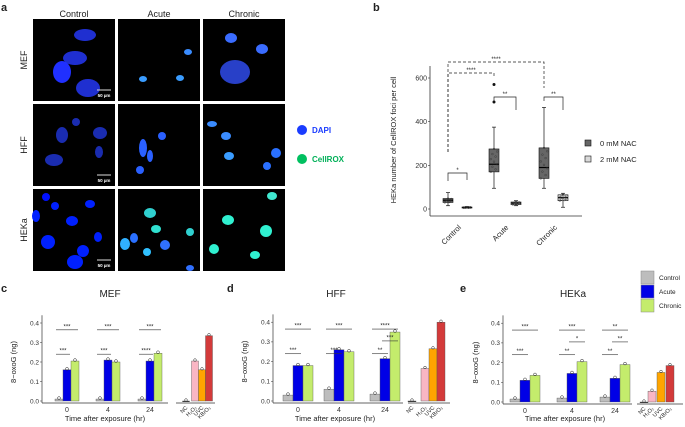 This screenshot has width=685, height=427. I want to click on legend-swatch-acute, so click(647, 291).